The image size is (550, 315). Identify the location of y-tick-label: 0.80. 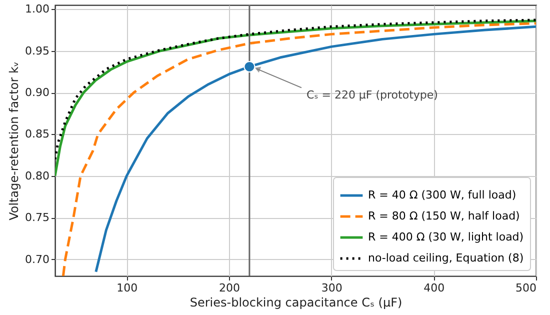
(37, 175).